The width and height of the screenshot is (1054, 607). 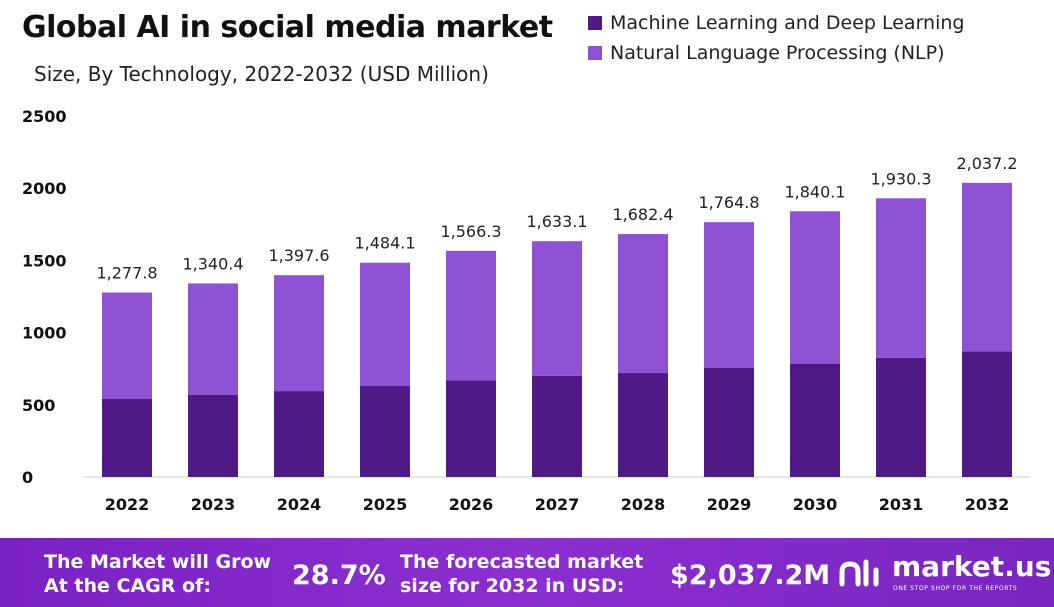 What do you see at coordinates (299, 504) in the screenshot?
I see `x-tick-label: 2024` at bounding box center [299, 504].